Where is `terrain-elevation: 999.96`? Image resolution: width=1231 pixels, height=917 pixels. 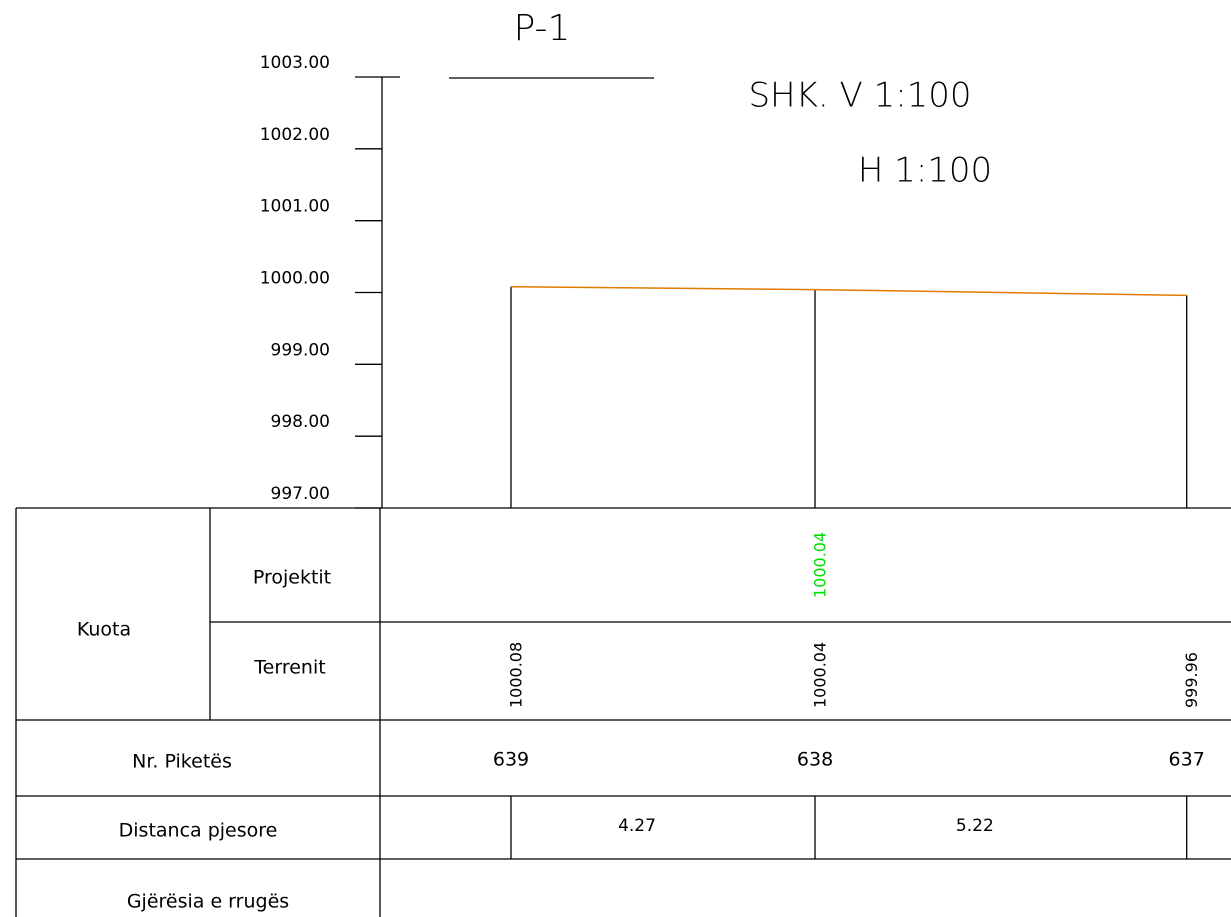 terrain-elevation: 999.96 is located at coordinates (1191, 680).